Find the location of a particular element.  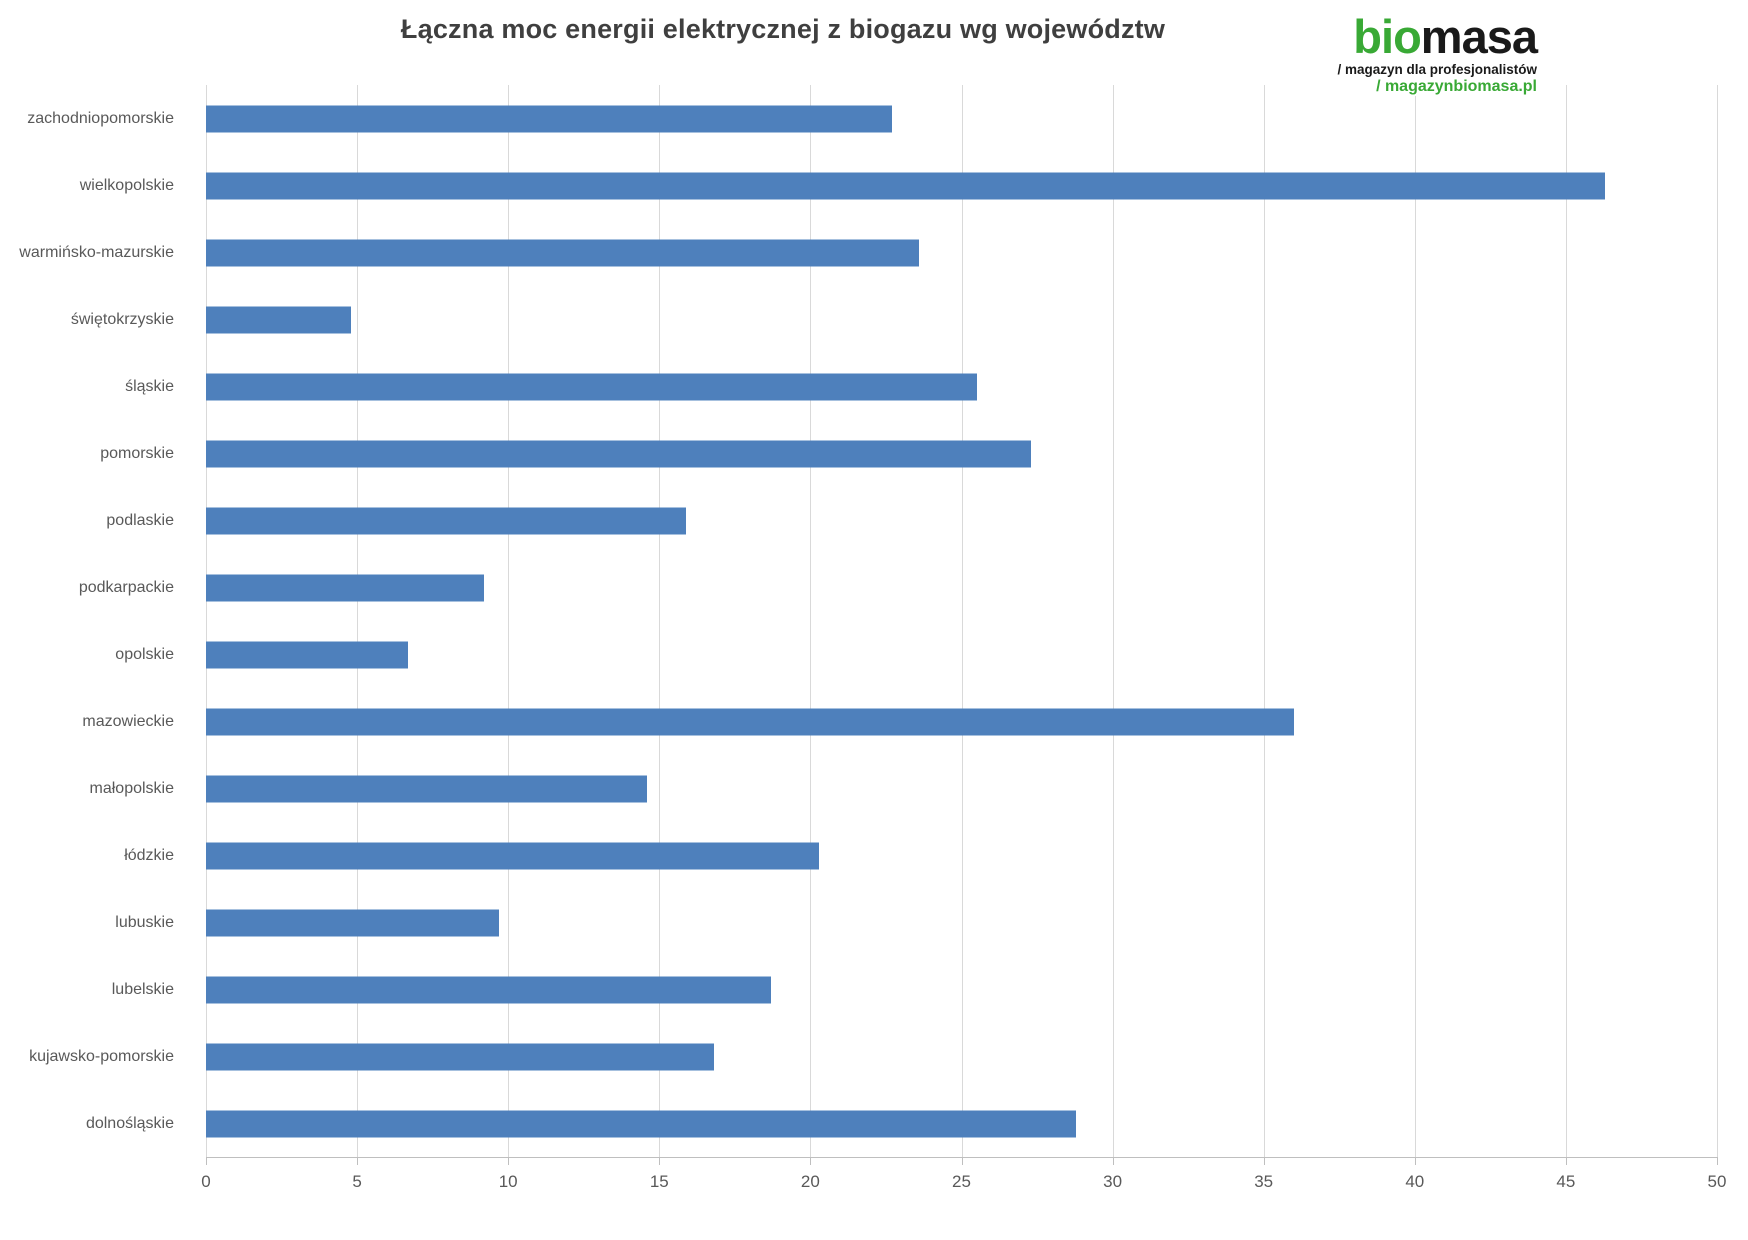

bar-opolskie is located at coordinates (307, 654).